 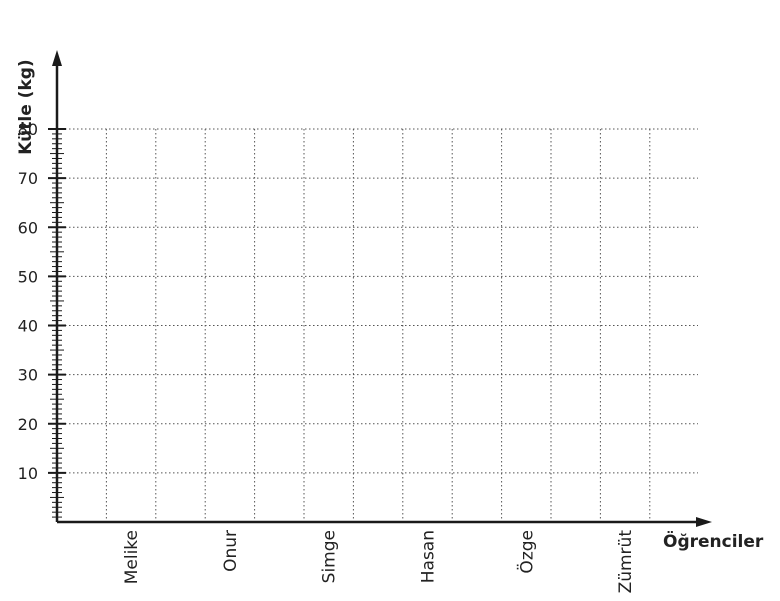 What do you see at coordinates (231, 551) in the screenshot?
I see `x-category-label: Onur` at bounding box center [231, 551].